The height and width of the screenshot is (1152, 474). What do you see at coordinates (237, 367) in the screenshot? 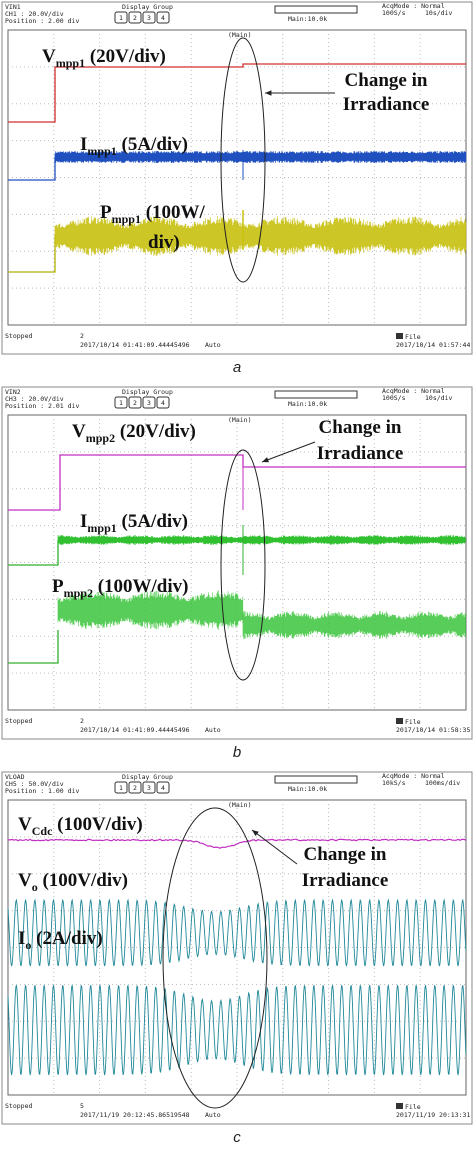
I see `caption: a` at bounding box center [237, 367].